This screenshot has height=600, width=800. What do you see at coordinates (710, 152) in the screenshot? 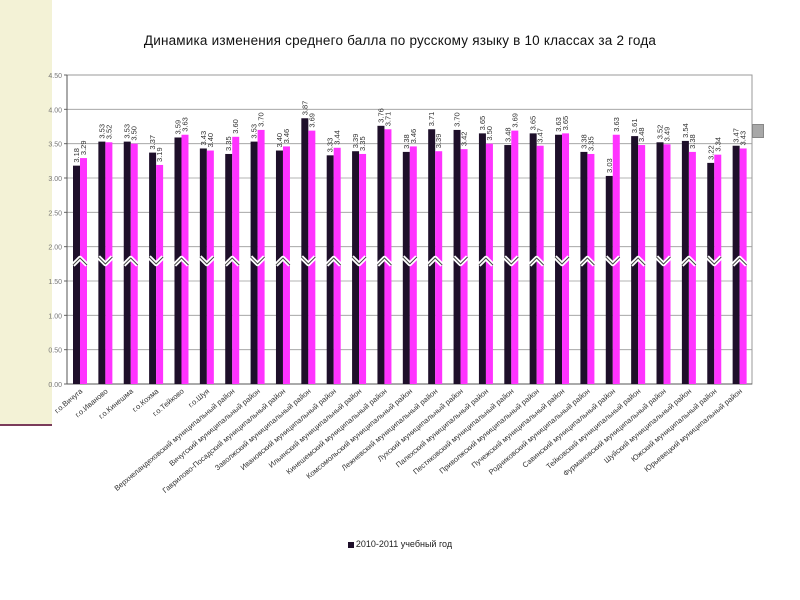
I see `data-label-series-1: 3.22` at bounding box center [710, 152].